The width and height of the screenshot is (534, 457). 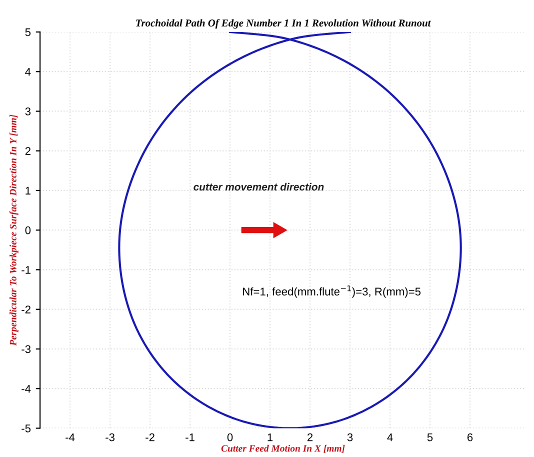 What do you see at coordinates (283, 448) in the screenshot?
I see `x-axis-title: Cutter Feed Motion In X [mm]` at bounding box center [283, 448].